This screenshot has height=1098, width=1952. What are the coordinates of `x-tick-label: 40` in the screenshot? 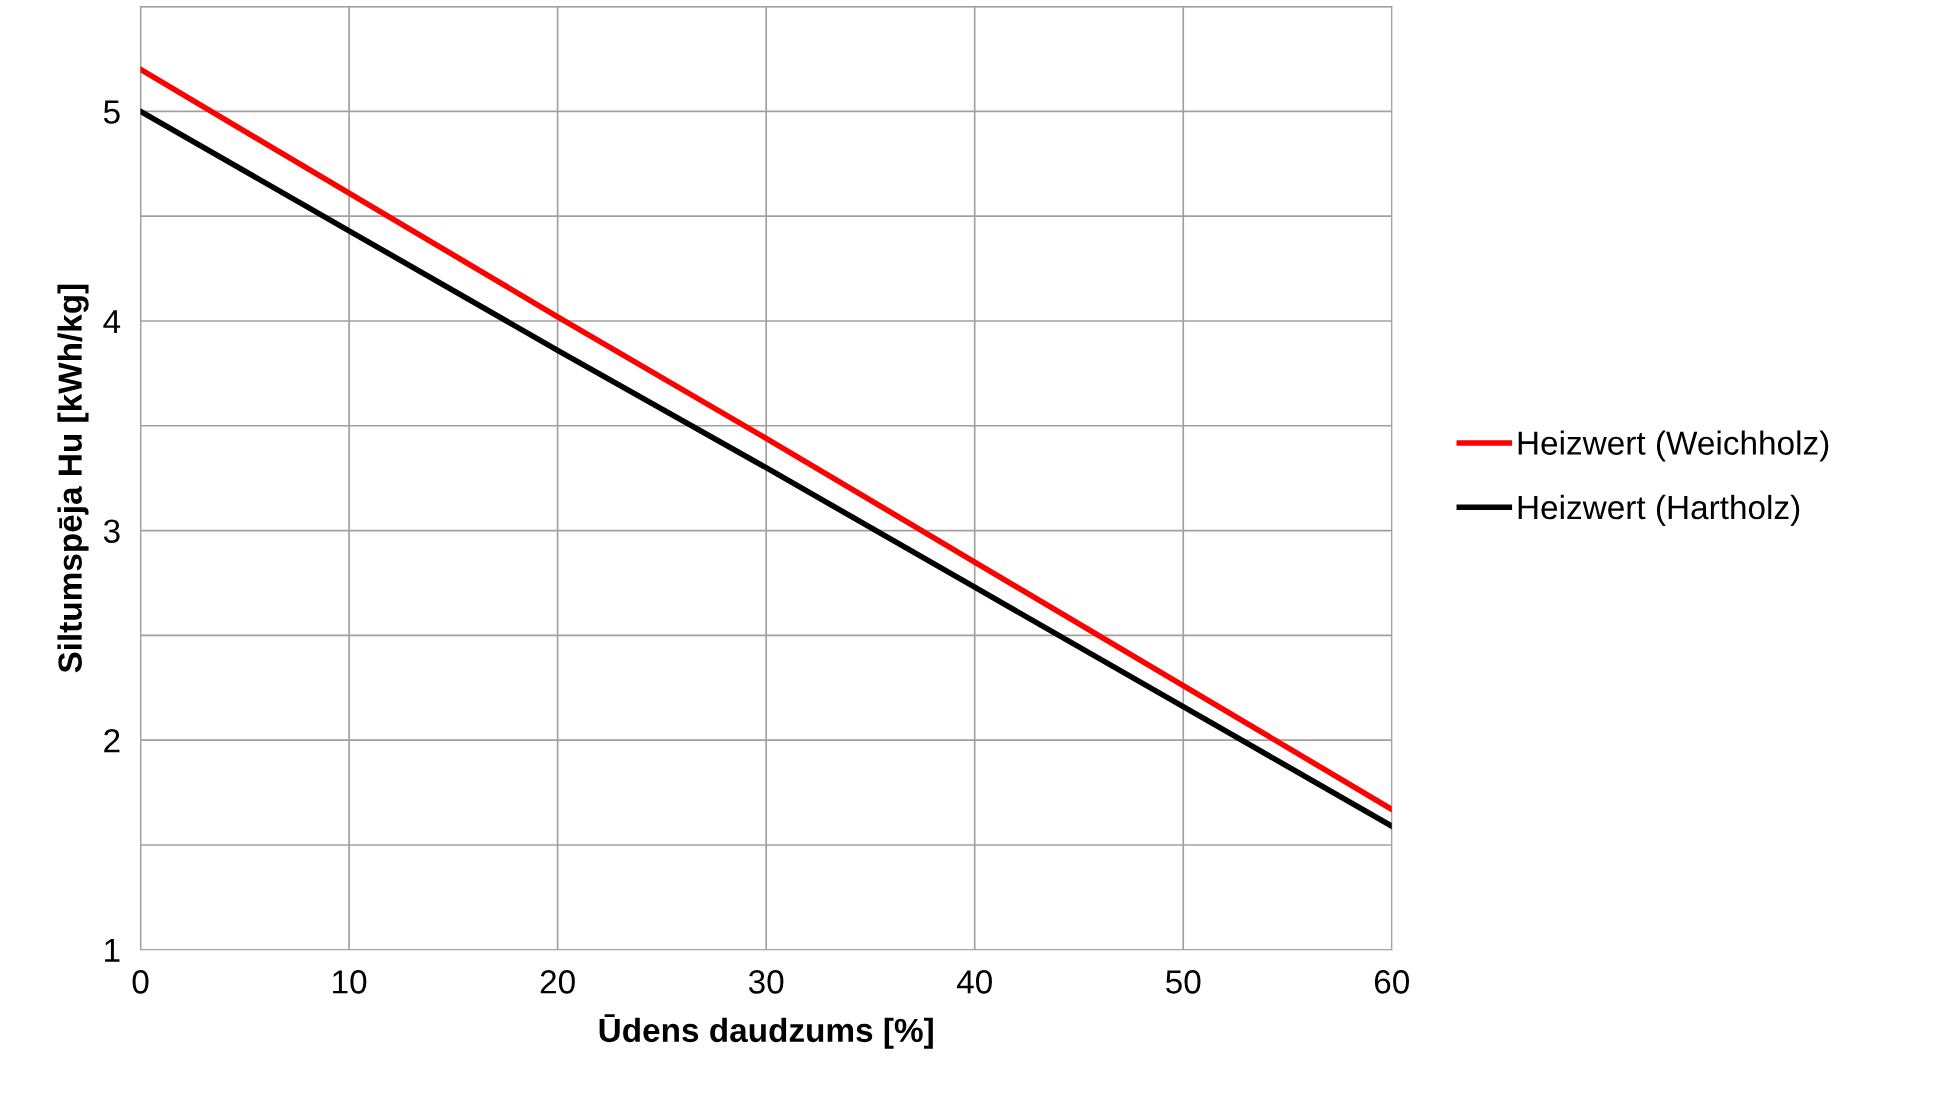 It's located at (974, 982).